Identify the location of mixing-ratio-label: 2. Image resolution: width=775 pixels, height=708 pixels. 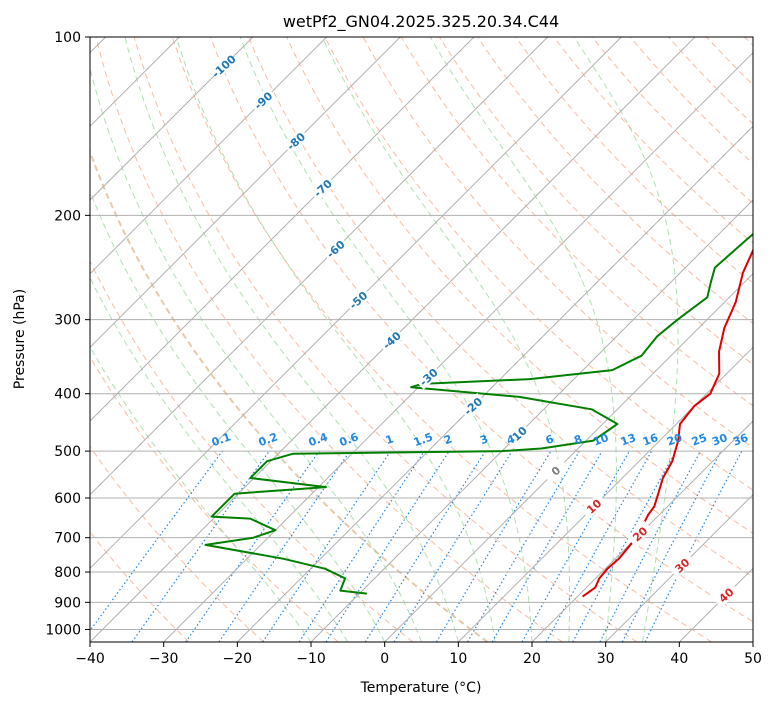
(448, 439).